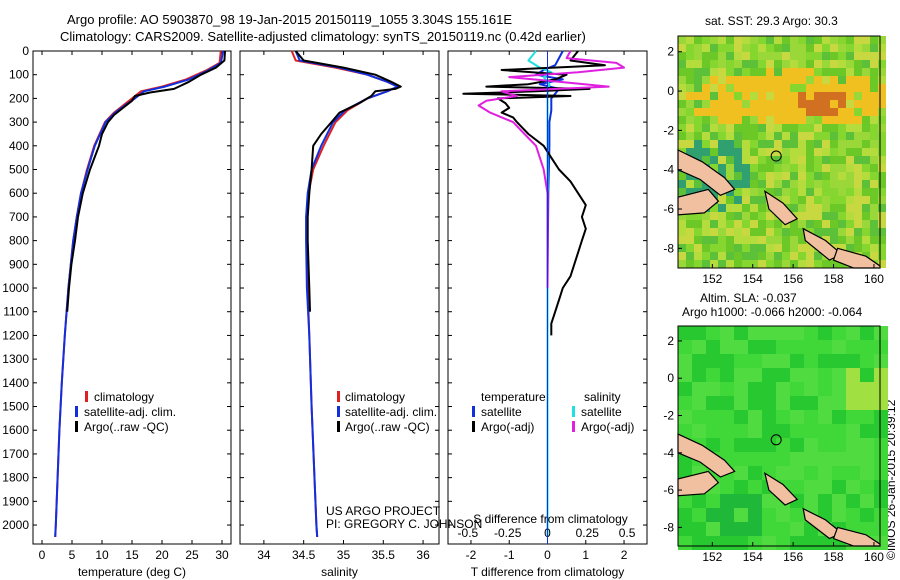 The image size is (900, 580). I want to click on sst_map-xtick-label: 154, so click(753, 279).